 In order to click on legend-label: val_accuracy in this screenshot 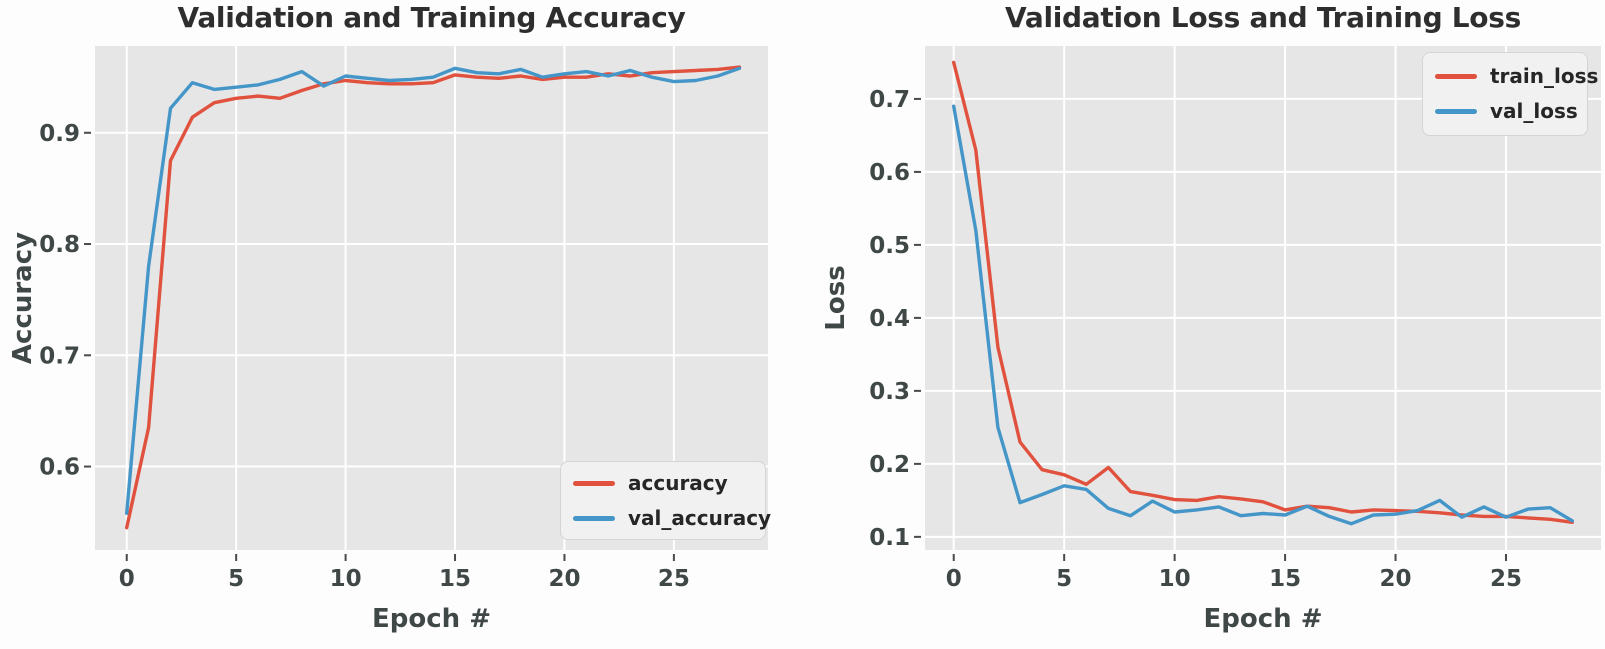, I will do `click(700, 517)`.